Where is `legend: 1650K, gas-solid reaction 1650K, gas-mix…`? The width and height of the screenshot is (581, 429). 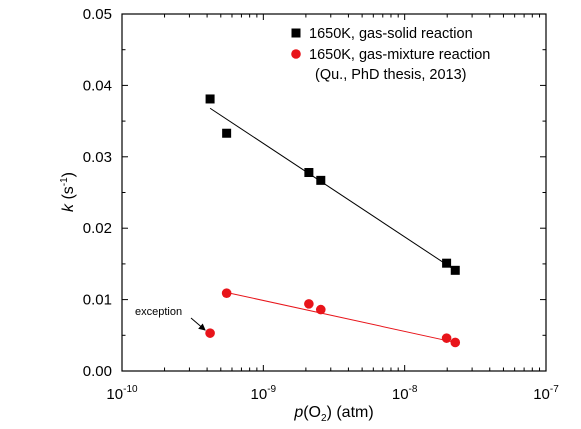
legend: 1650K, gas-solid reaction 1650K, gas-mix… is located at coordinates (390, 54).